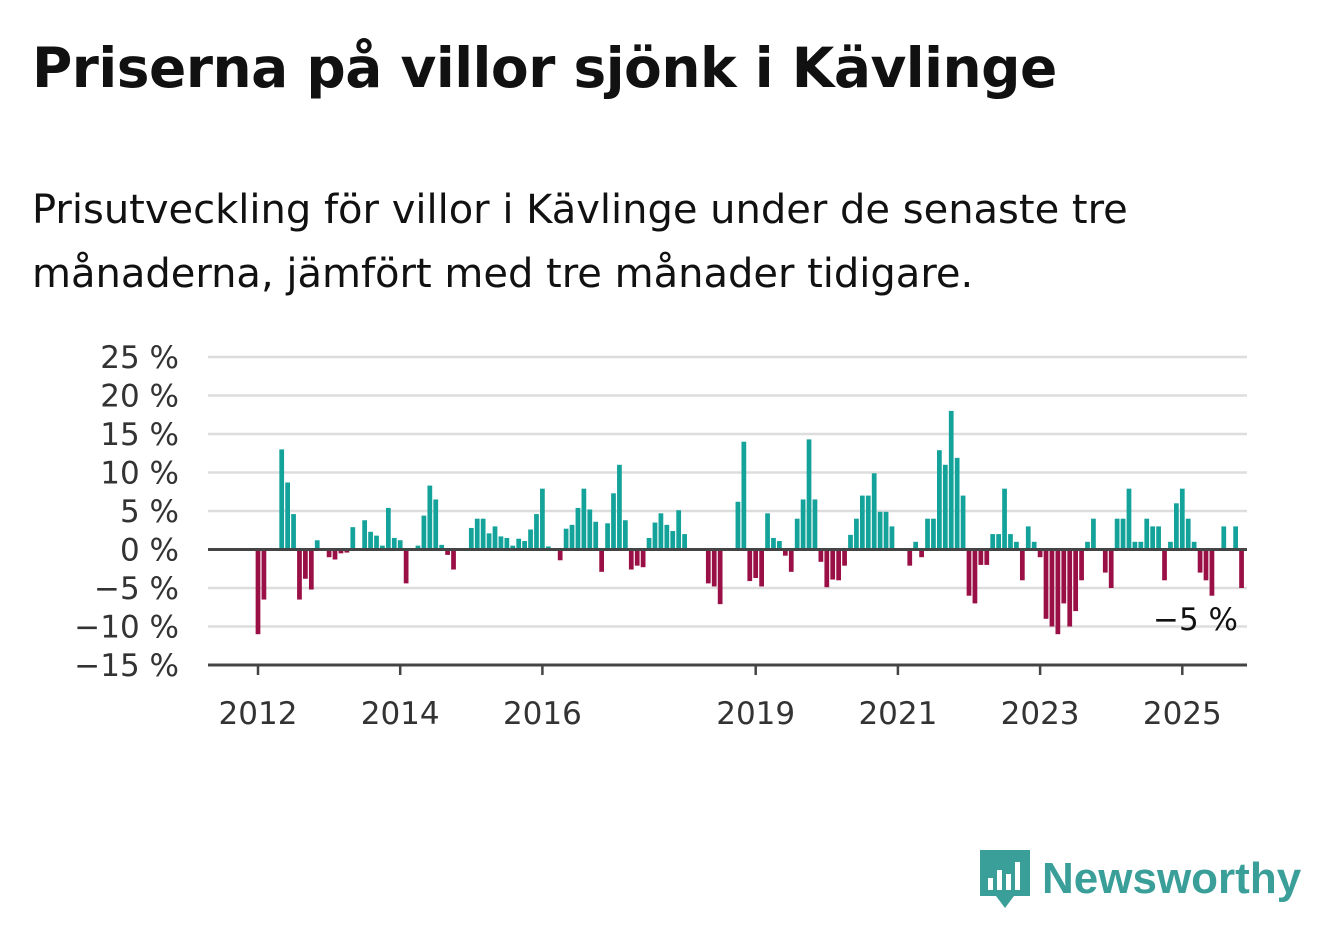 The width and height of the screenshot is (1322, 939). What do you see at coordinates (126, 628) in the screenshot?
I see `y-tick-label: −10 %` at bounding box center [126, 628].